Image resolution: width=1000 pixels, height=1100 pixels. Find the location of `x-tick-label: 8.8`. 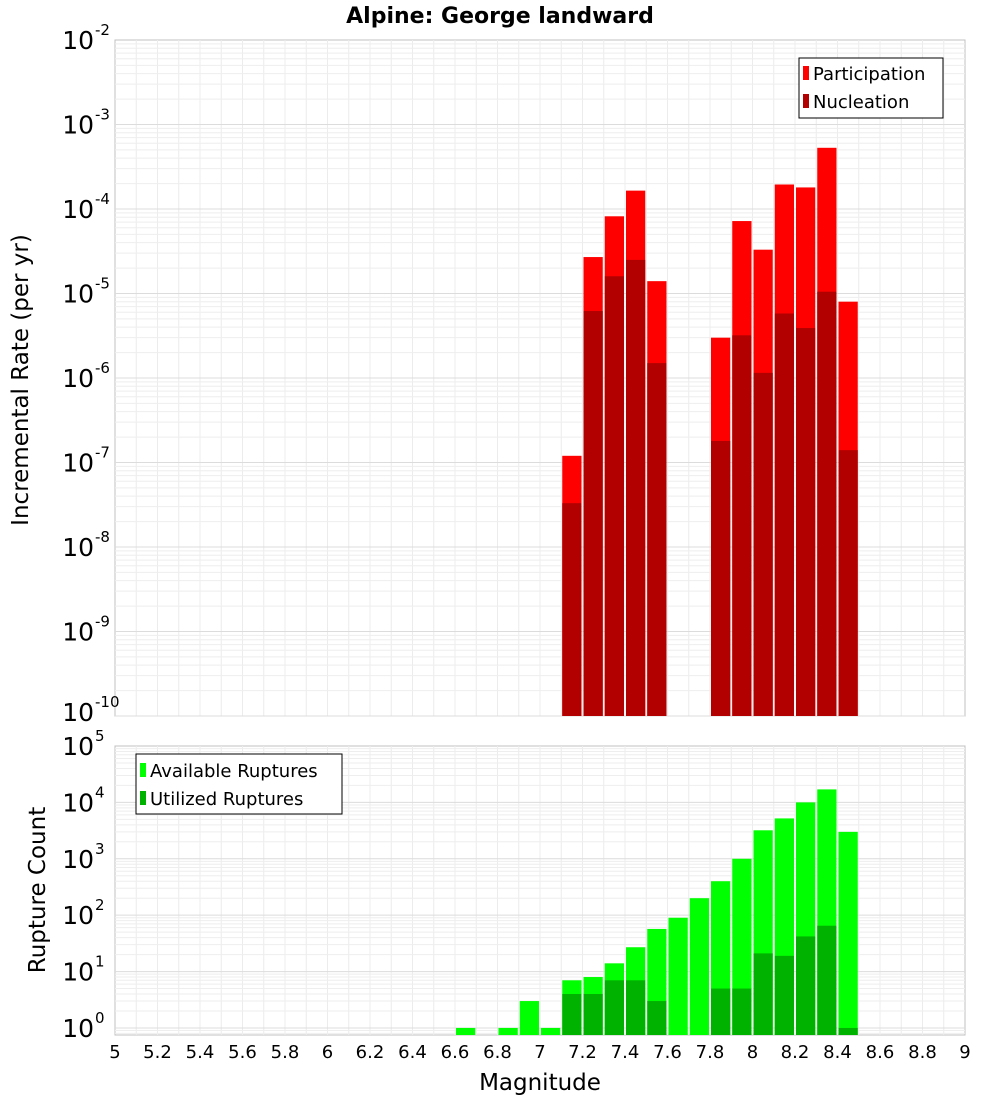

x-tick-label: 8.8 is located at coordinates (922, 1052).